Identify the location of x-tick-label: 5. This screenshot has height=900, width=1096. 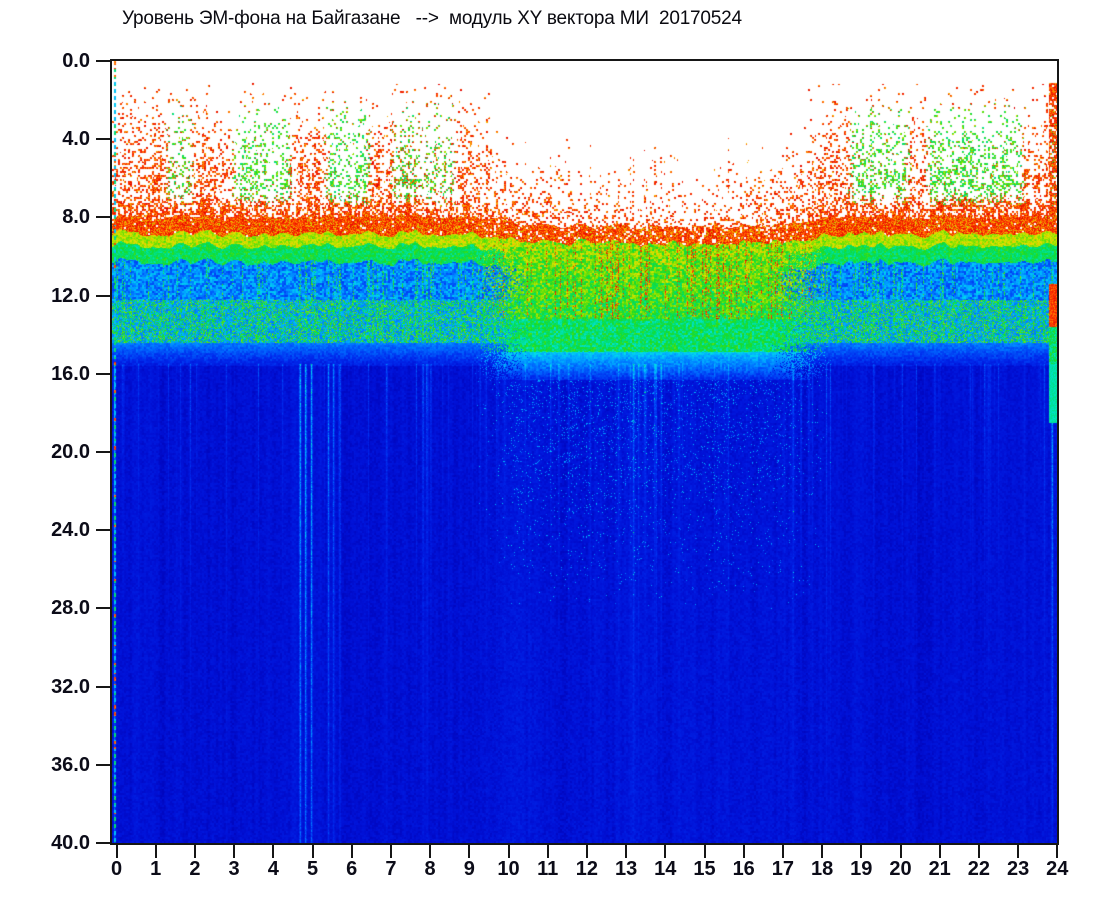
(312, 869).